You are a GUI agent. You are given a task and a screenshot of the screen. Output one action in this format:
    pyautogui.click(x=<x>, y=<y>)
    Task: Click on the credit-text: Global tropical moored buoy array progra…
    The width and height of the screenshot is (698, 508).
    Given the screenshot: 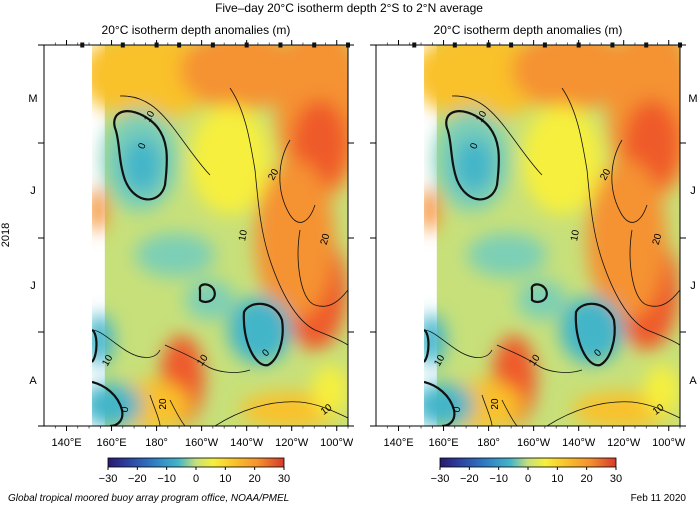 What is the action you would take?
    pyautogui.click(x=149, y=498)
    